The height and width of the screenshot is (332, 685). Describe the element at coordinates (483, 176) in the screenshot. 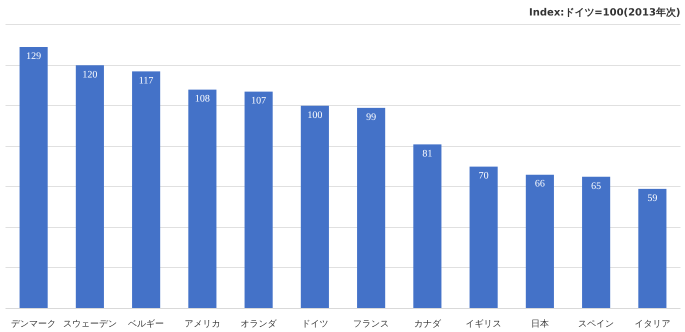

I see `data-label: 70` at that location.